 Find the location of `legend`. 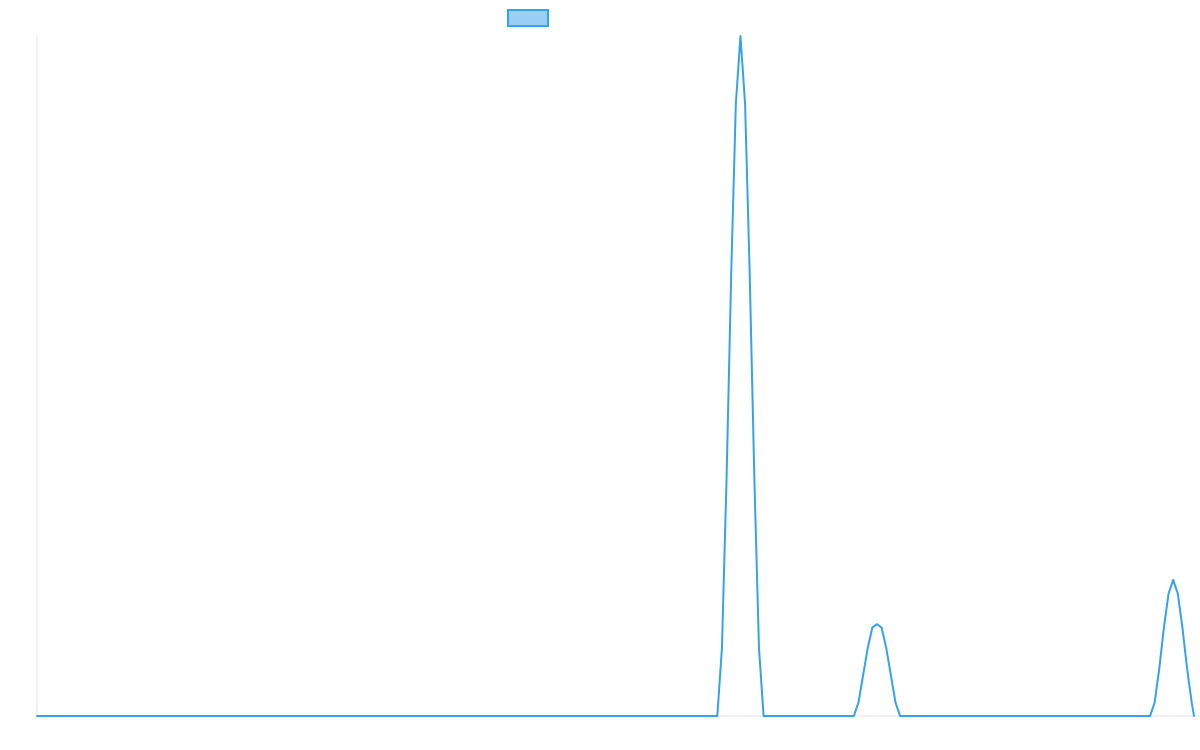

legend is located at coordinates (528, 18).